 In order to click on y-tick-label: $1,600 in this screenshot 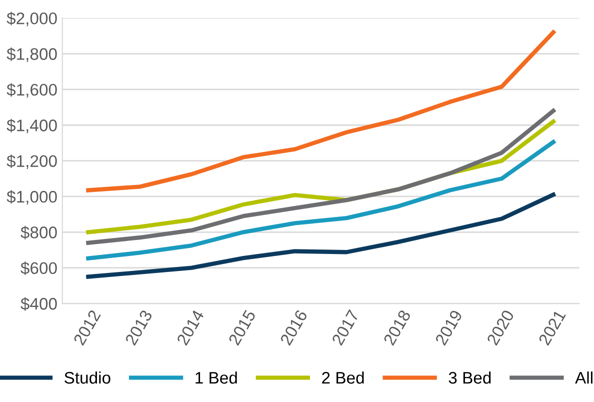, I will do `click(31, 90)`.